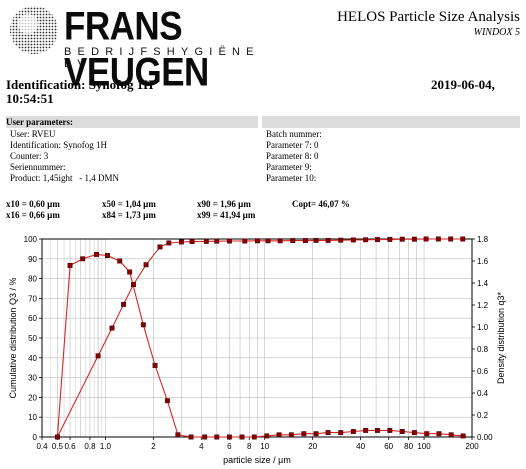 This screenshot has height=469, width=526. Describe the element at coordinates (483, 327) in the screenshot. I see `y-right-tick-label: 1.0` at that location.